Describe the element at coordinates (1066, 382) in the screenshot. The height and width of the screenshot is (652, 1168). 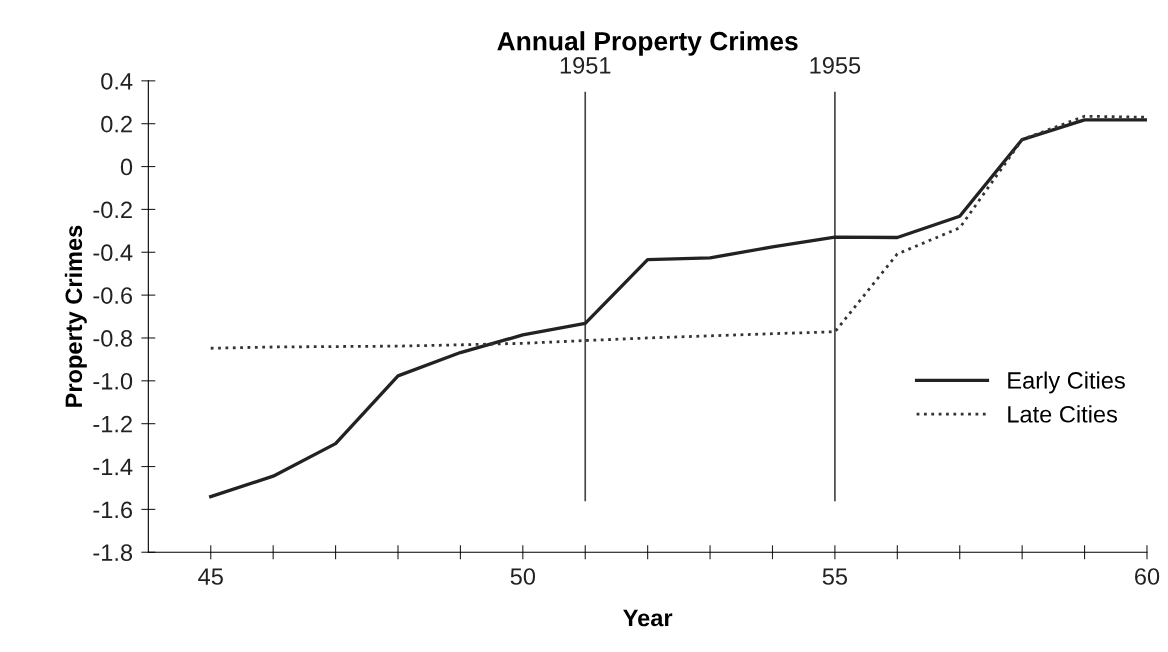
I see `legend-label: Early Cities` at that location.